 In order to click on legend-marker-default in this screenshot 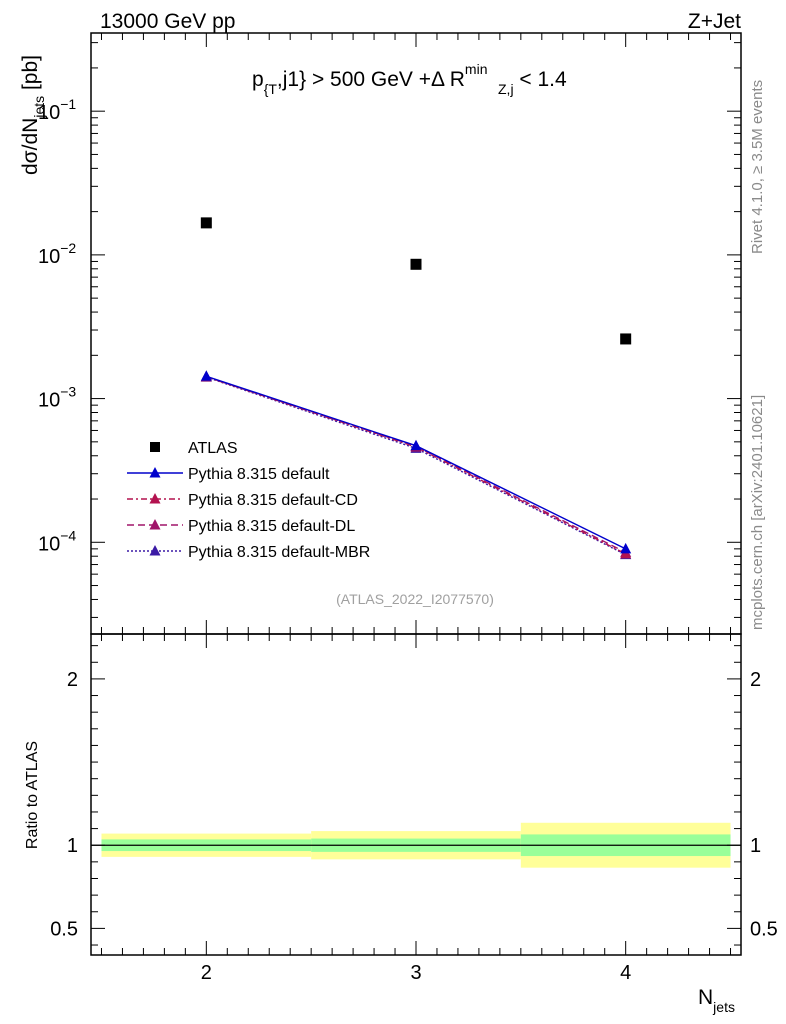, I will do `click(155, 472)`.